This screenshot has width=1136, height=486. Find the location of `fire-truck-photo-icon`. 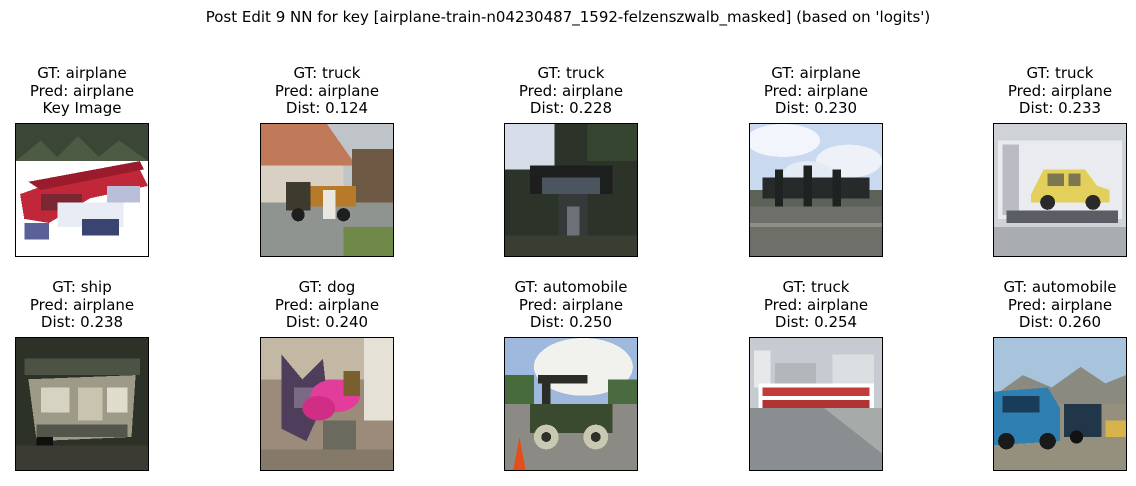

fire-truck-photo-icon is located at coordinates (816, 404).